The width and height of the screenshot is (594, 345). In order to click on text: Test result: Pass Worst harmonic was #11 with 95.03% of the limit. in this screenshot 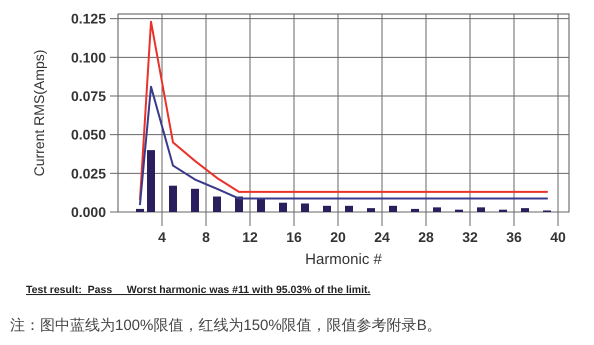, I will do `click(198, 290)`.